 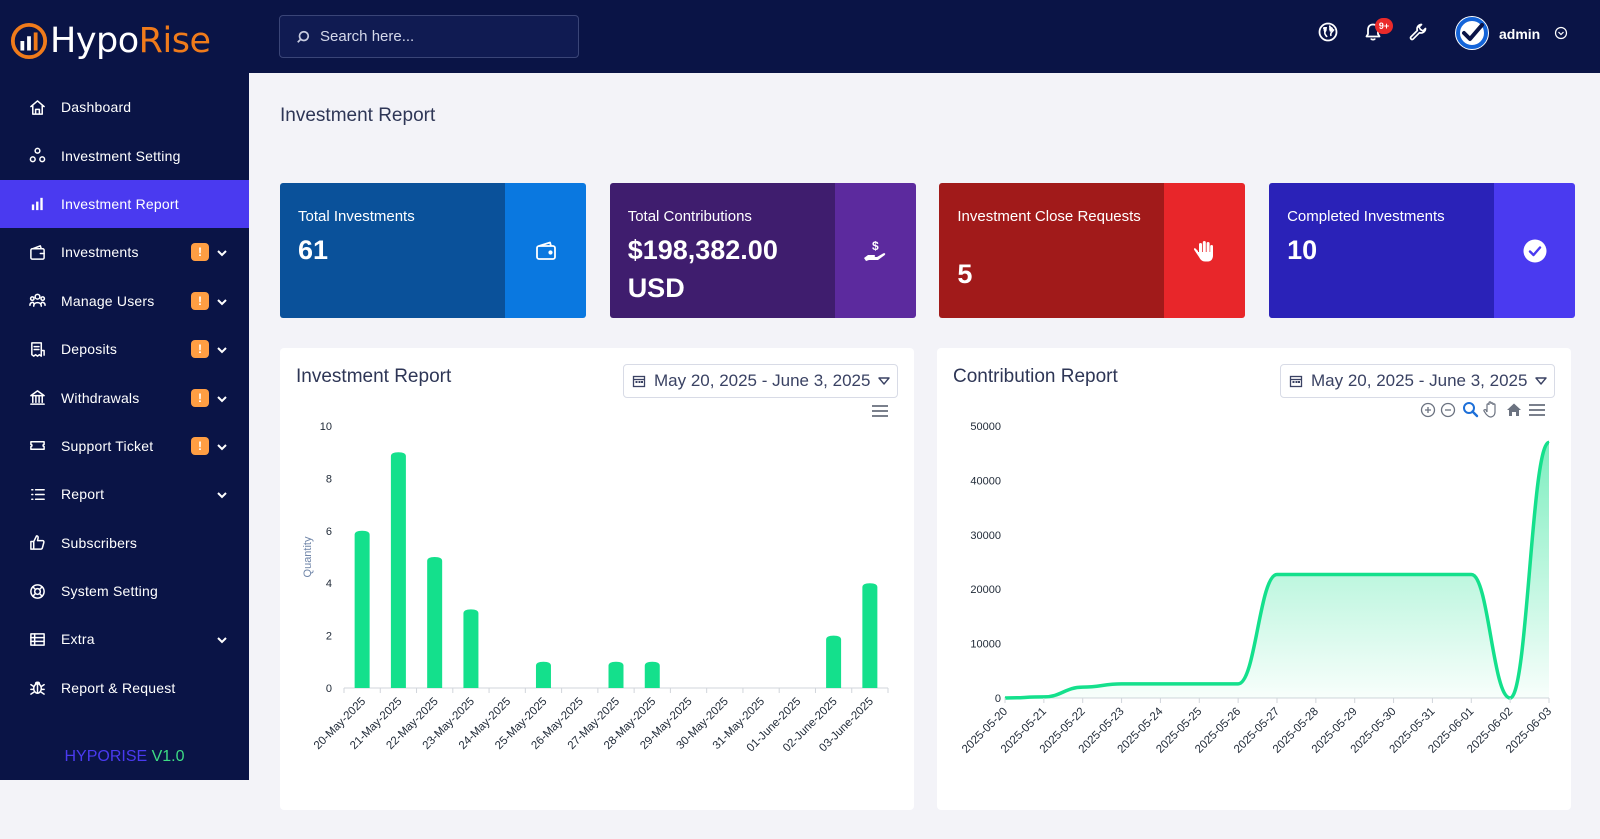 I want to click on stat-card-total-investments: Total Investments 61, so click(x=433, y=250).